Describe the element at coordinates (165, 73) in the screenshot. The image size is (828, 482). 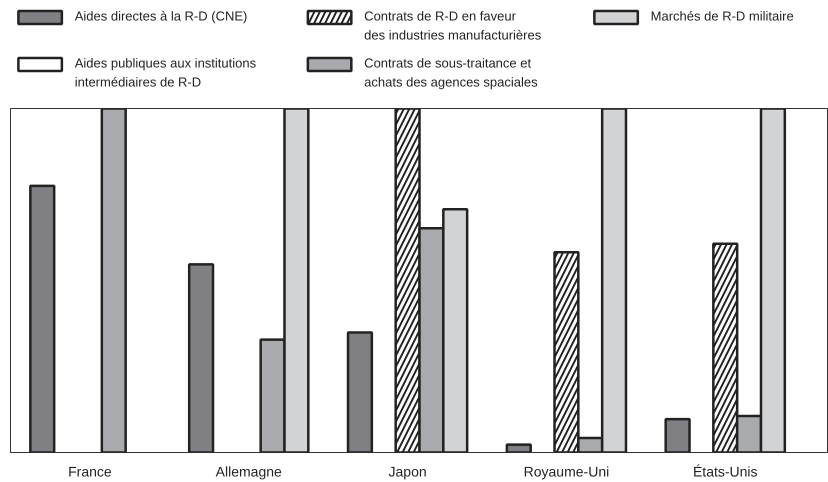
I see `legend-label: Aides publiques aux institutions intermédiaires de R-D` at that location.